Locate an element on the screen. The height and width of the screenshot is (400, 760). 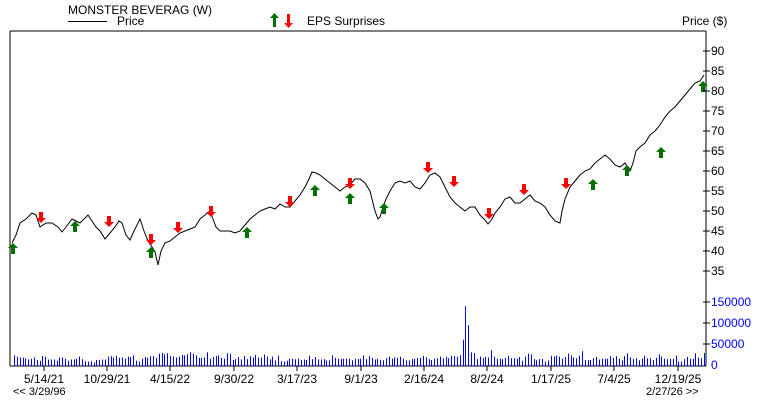
volume-tick-label: 150000 is located at coordinates (731, 302).